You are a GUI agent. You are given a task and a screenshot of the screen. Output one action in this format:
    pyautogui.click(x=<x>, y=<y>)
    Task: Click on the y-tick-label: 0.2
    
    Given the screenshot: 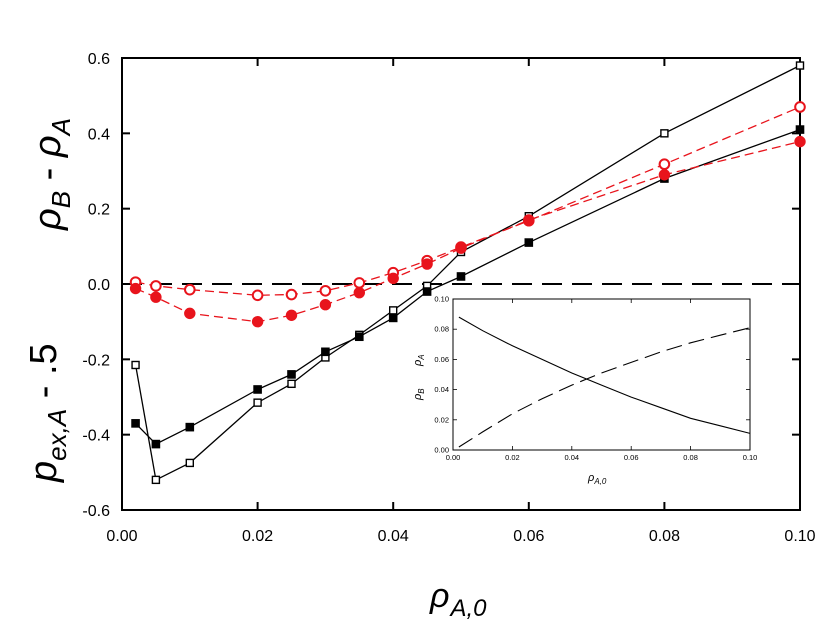 What is the action you would take?
    pyautogui.click(x=99, y=210)
    